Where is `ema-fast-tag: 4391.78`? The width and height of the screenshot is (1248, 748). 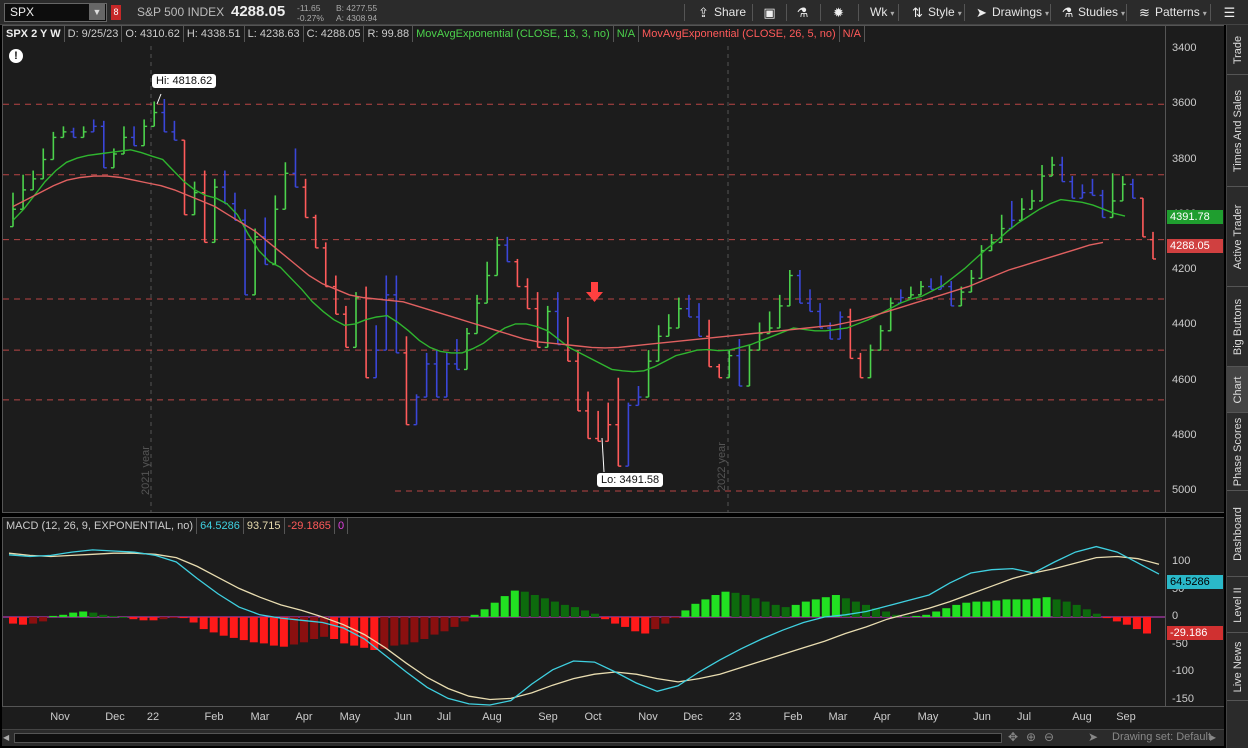
ema-fast-tag: 4391.78 is located at coordinates (1195, 217).